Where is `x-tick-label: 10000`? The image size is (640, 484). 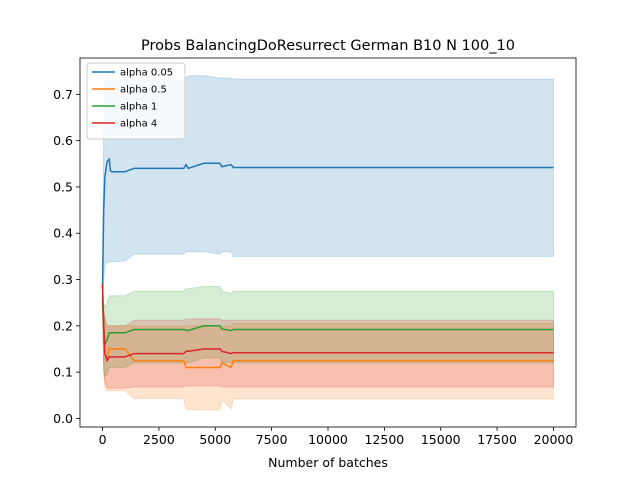
x-tick-label: 10000 is located at coordinates (328, 439).